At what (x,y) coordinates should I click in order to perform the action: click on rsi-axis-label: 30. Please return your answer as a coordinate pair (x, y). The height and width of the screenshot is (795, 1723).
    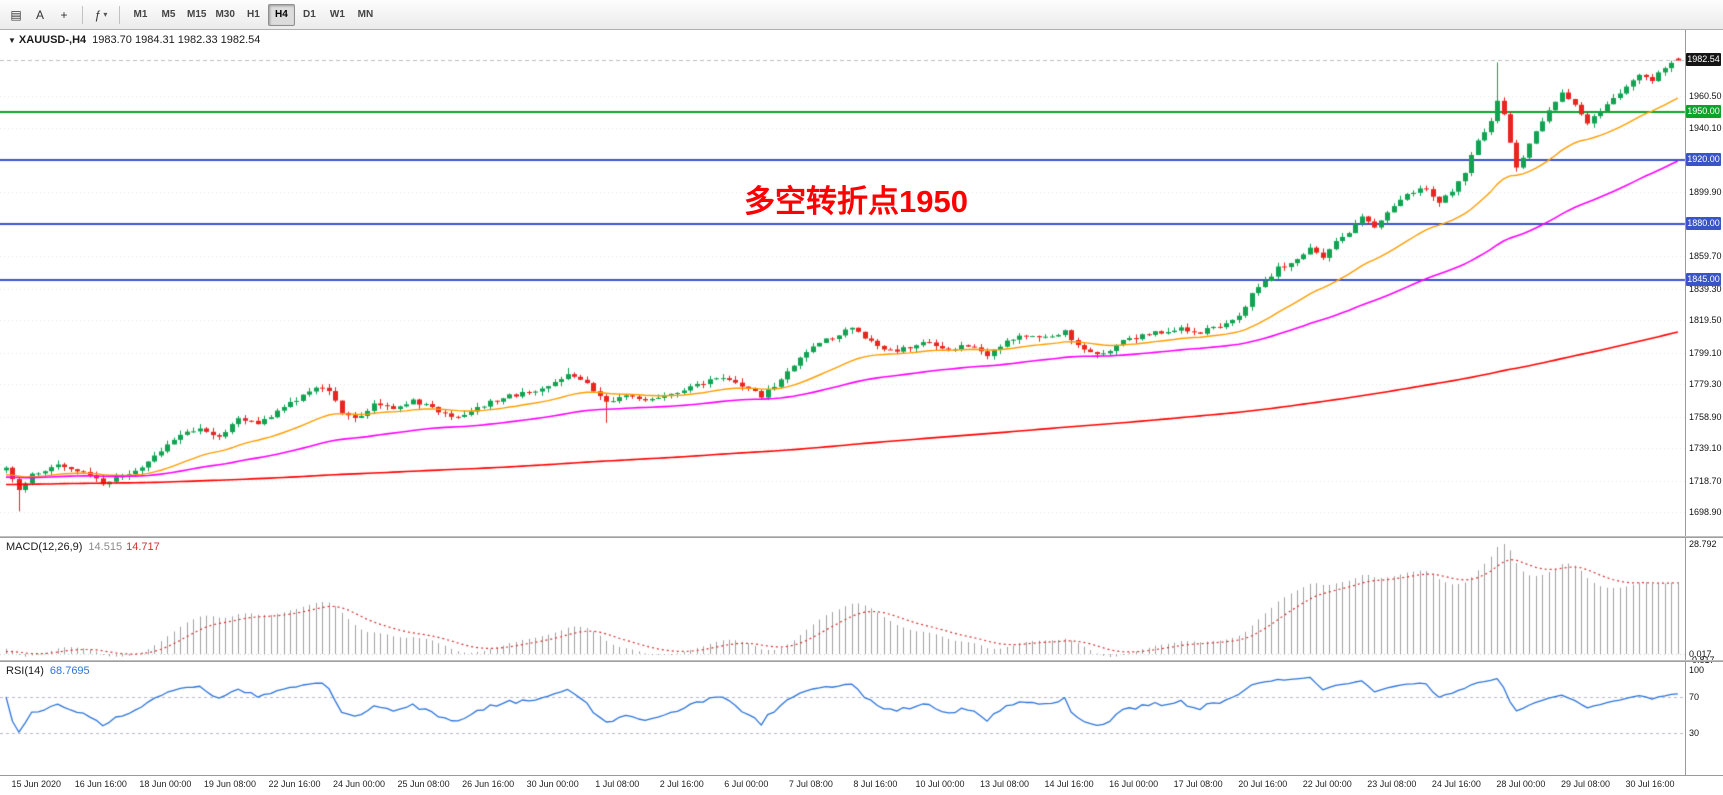
    Looking at the image, I should click on (1694, 733).